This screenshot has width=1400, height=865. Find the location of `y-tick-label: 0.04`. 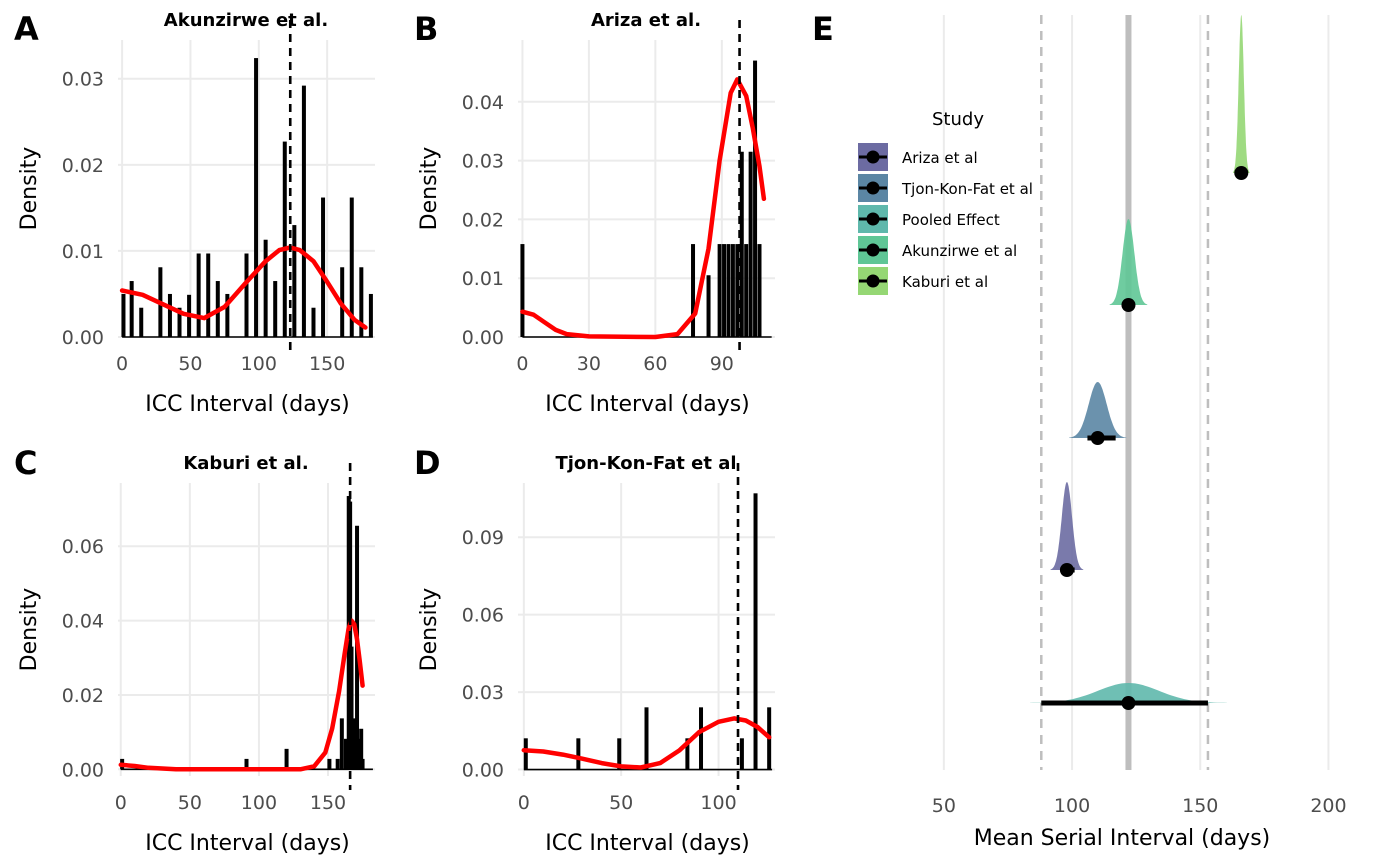

y-tick-label: 0.04 is located at coordinates (83, 622).